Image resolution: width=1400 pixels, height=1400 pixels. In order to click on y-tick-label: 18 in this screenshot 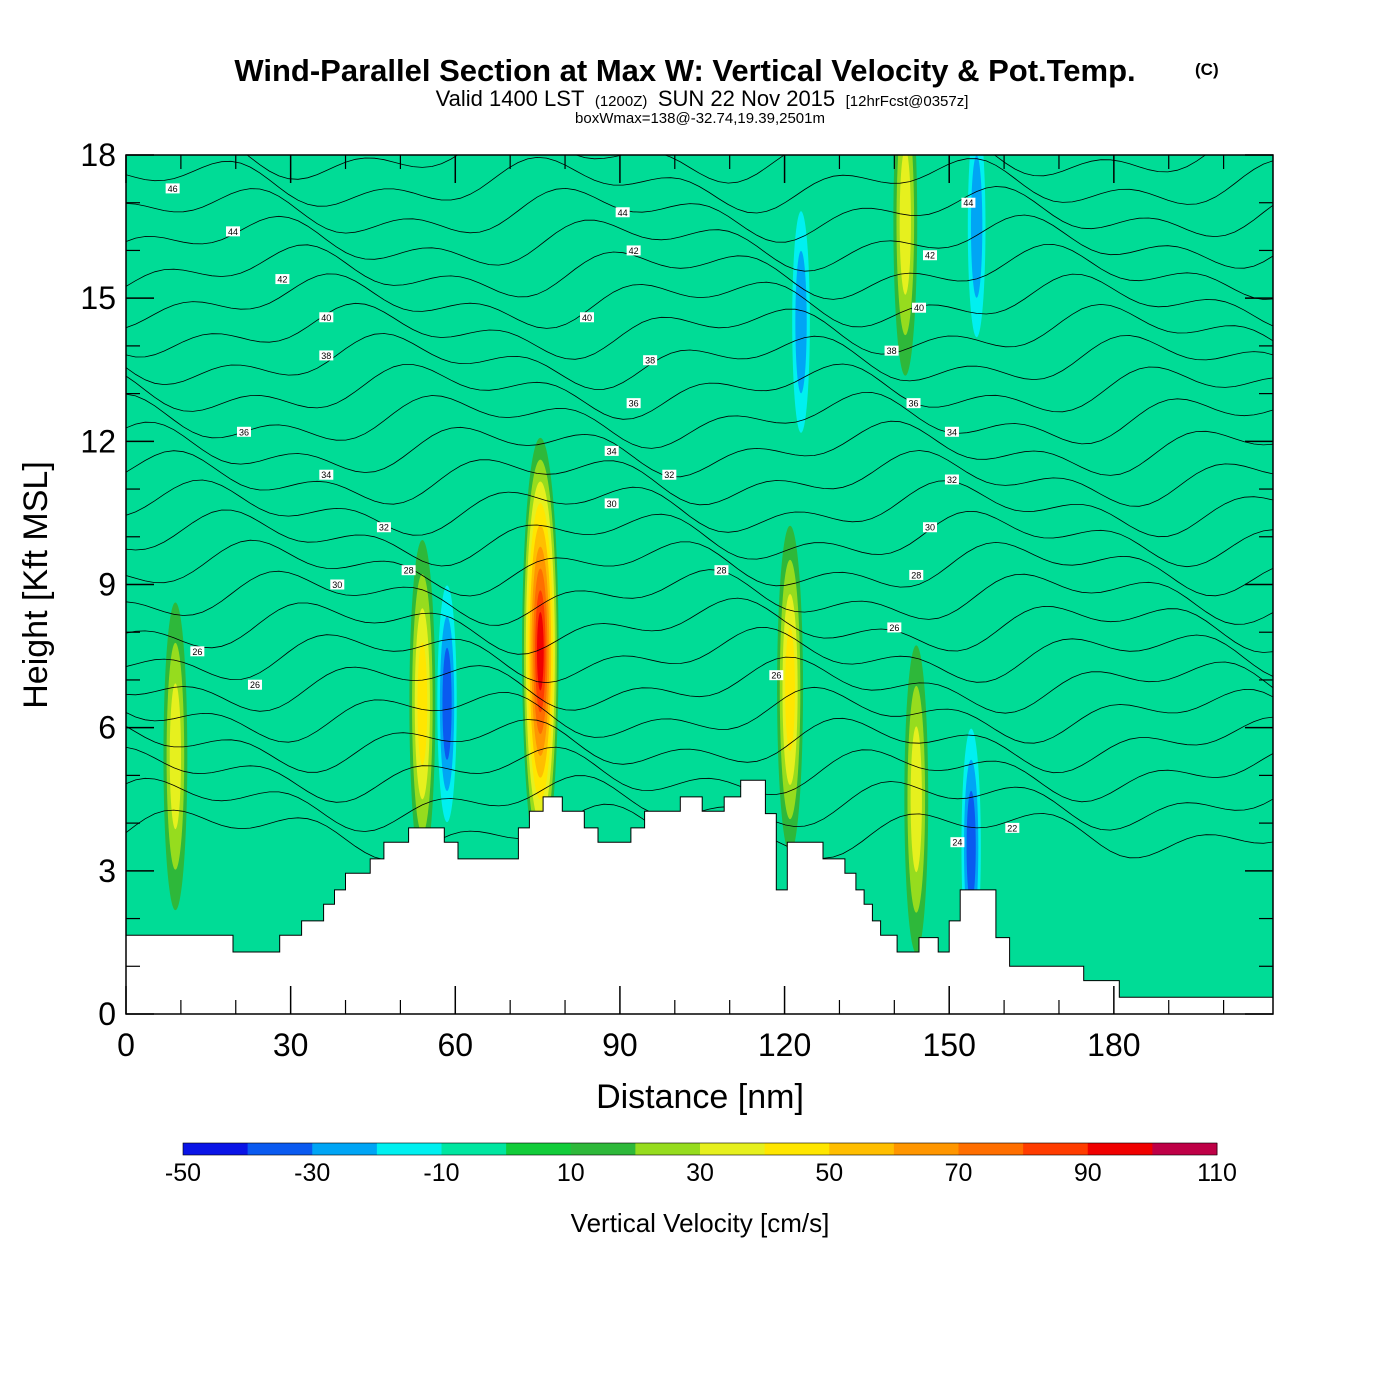, I will do `click(98, 155)`.